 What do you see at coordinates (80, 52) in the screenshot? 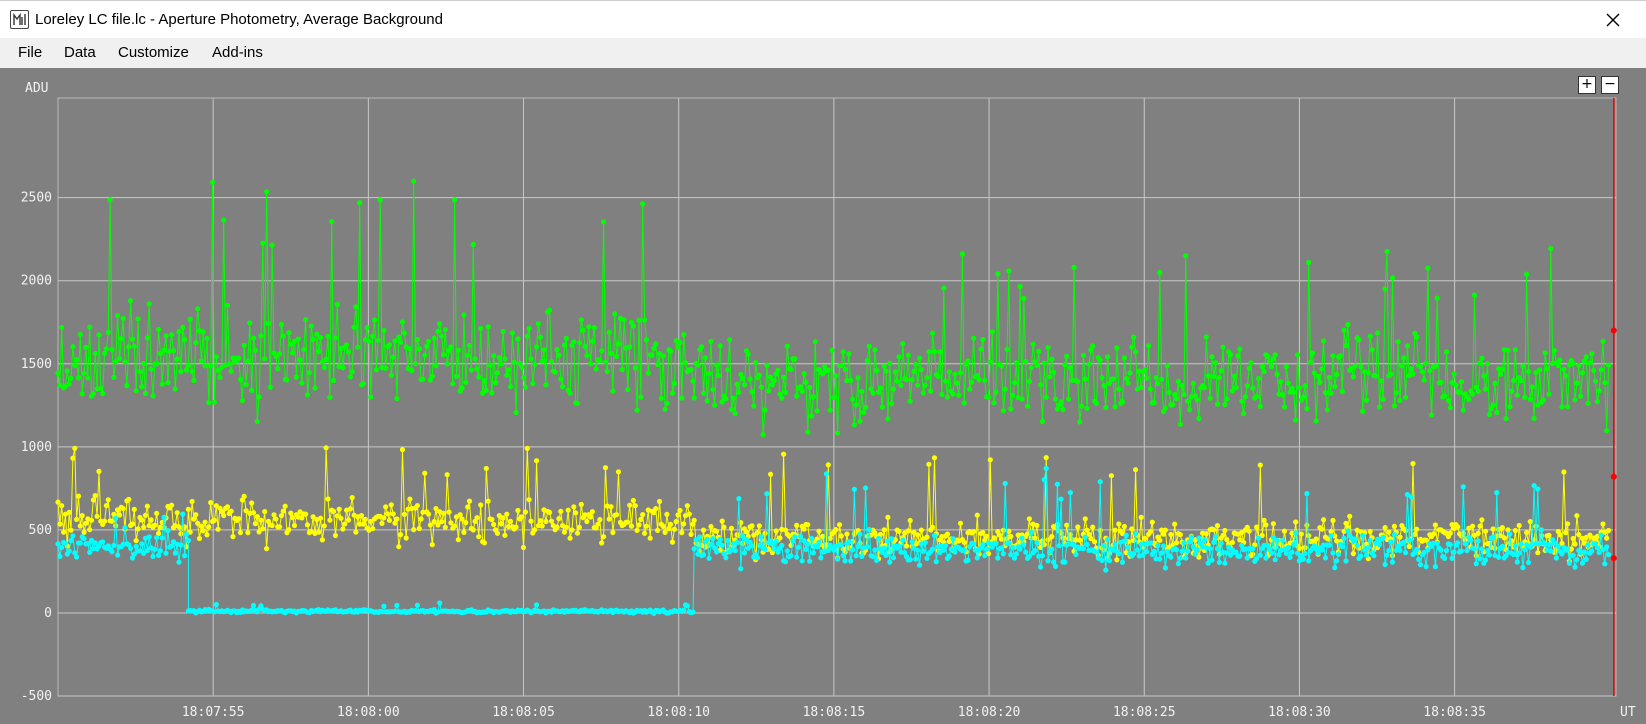
I see `menu-data: Data` at bounding box center [80, 52].